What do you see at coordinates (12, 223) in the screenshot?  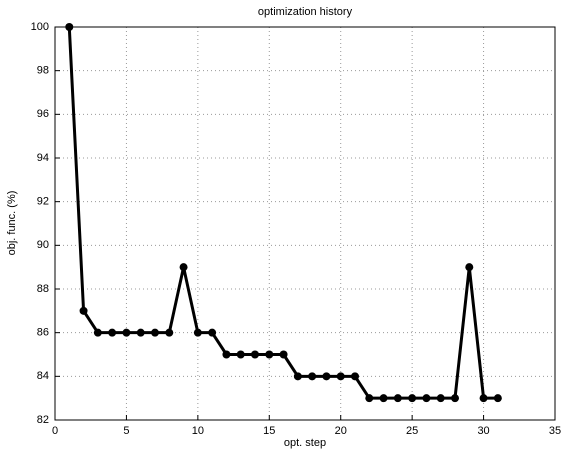 I see `y-axis-label: obj. func. (%)` at bounding box center [12, 223].